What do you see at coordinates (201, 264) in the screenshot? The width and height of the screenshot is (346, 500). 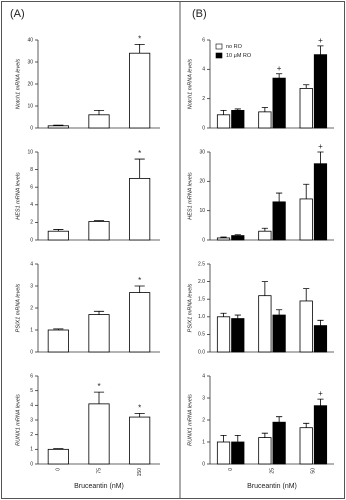 I see `y-tick-label: 2.5` at bounding box center [201, 264].